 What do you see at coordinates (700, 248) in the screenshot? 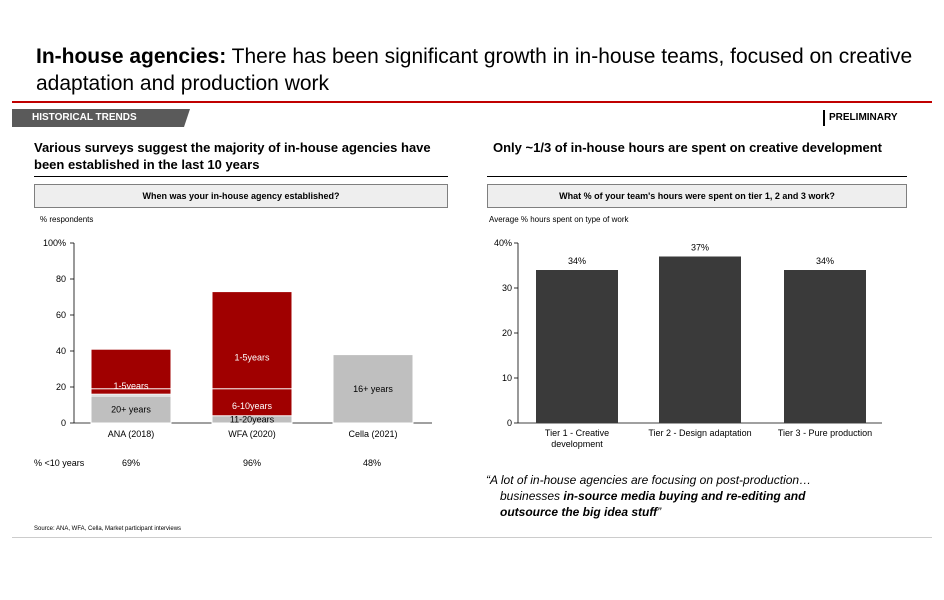
I see `value-label: 37%` at bounding box center [700, 248].